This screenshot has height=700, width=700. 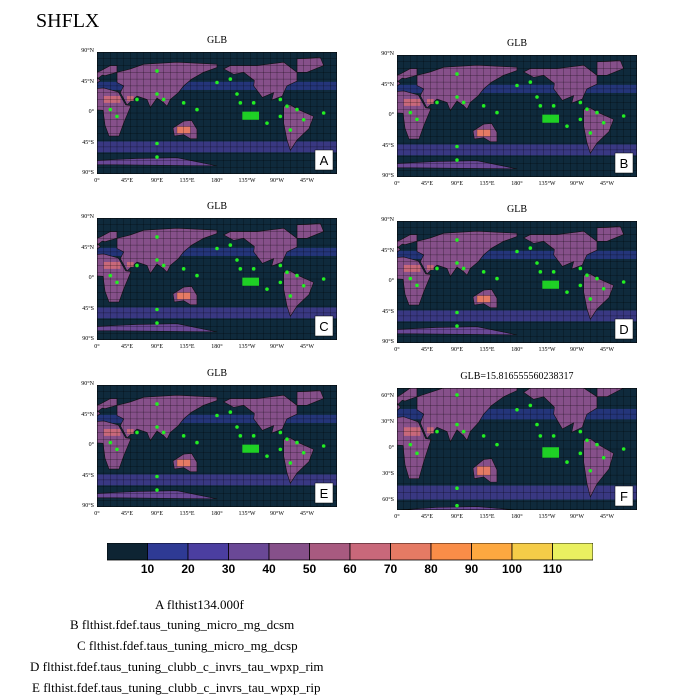 What do you see at coordinates (517, 116) in the screenshot?
I see `map-panel-b: B` at bounding box center [517, 116].